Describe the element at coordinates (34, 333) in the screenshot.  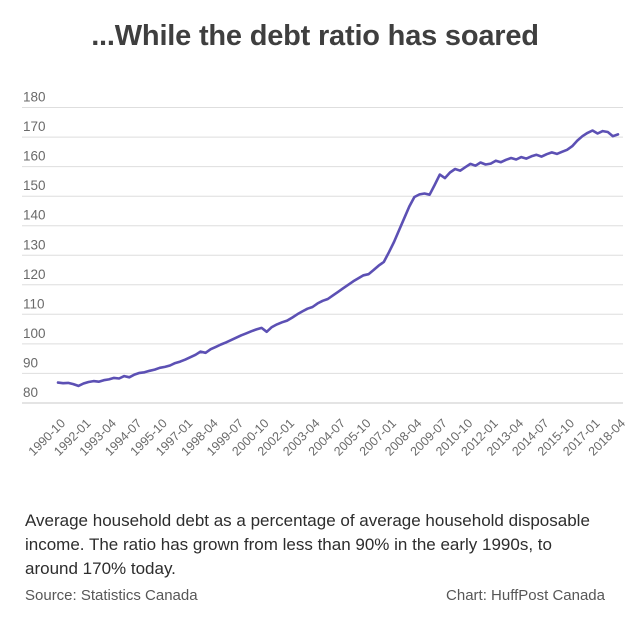
I see `y-axis-tick-label: 100` at that location.